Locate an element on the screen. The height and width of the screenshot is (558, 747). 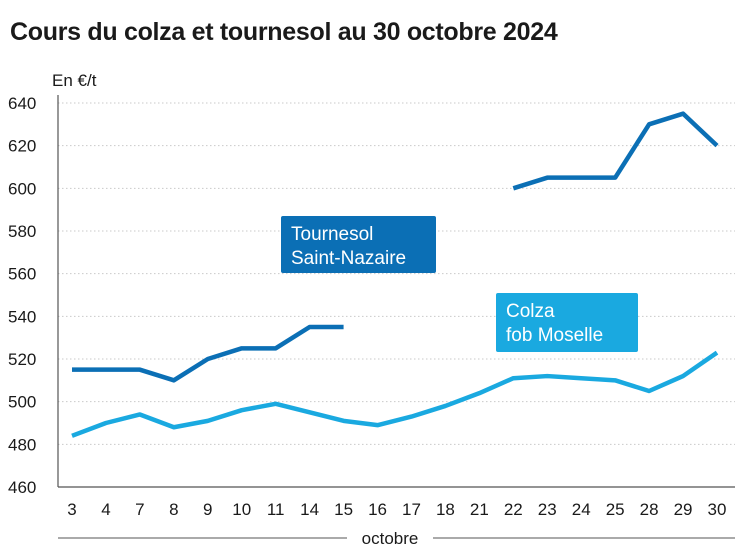
y-tick-label: 580 is located at coordinates (22, 231).